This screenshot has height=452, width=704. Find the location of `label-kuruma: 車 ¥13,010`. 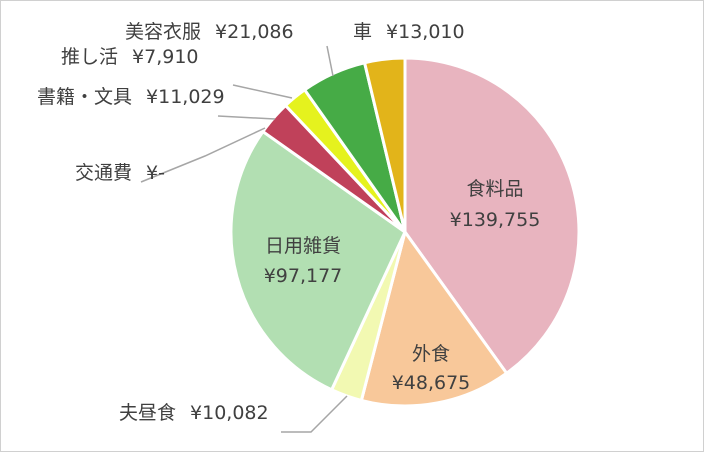

label-kuruma: 車 ¥13,010 is located at coordinates (409, 32).